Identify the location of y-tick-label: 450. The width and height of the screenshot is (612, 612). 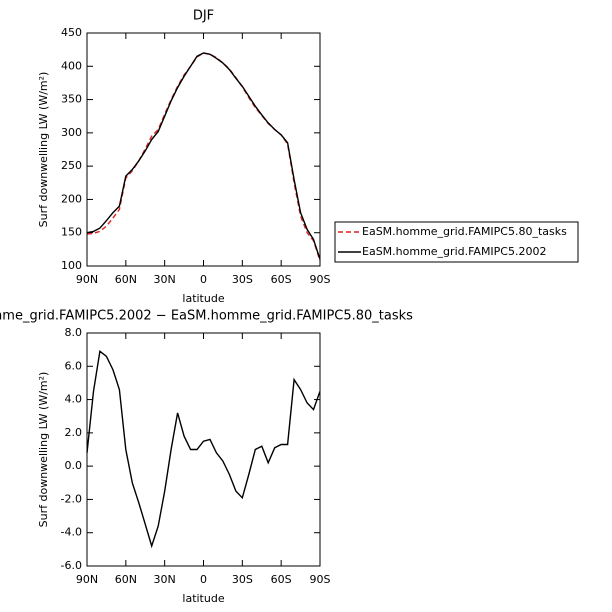
(71, 32).